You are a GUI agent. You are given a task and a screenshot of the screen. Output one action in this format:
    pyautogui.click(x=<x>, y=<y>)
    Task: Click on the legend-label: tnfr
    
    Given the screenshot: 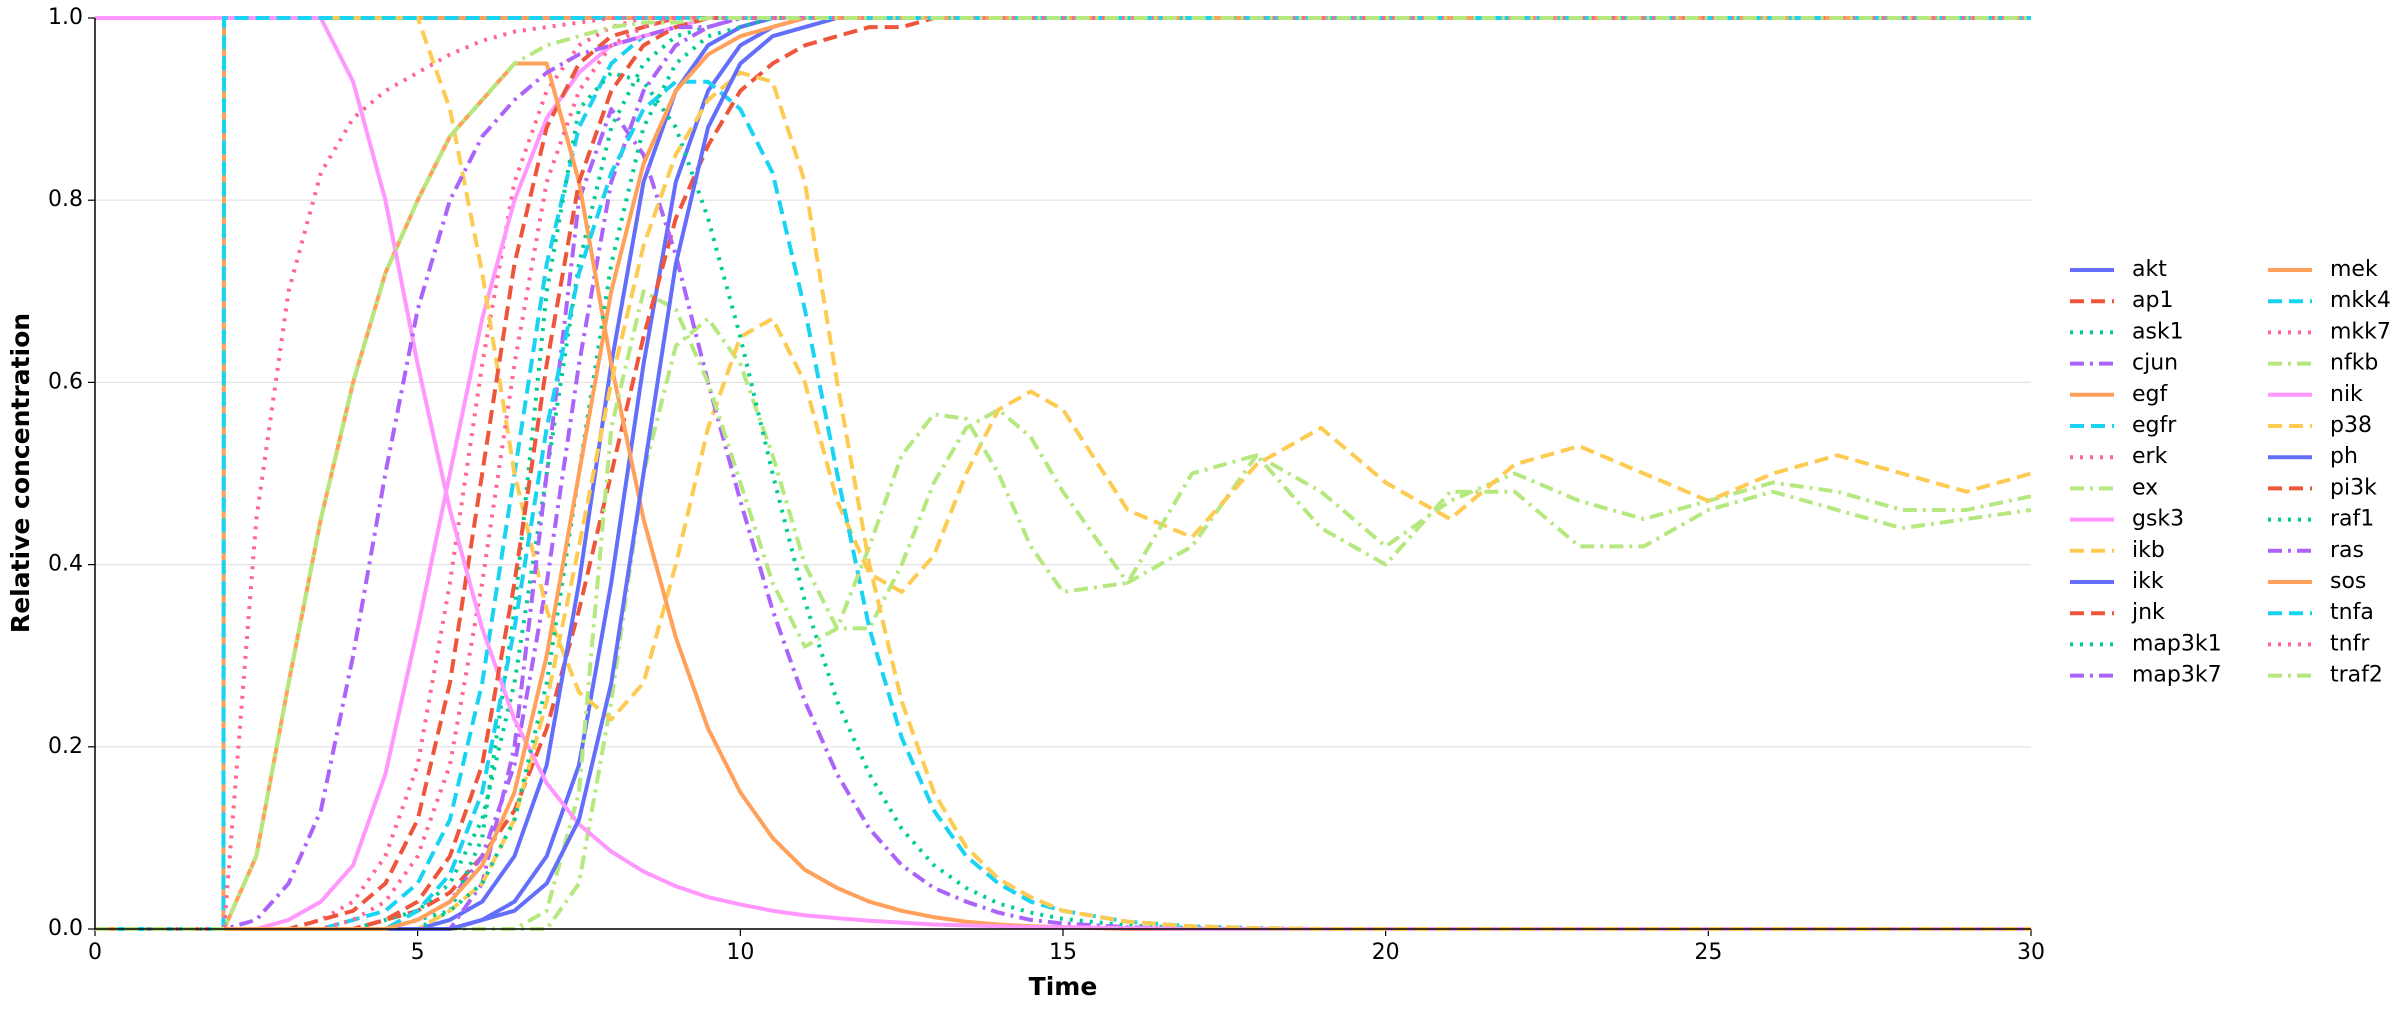 What is the action you would take?
    pyautogui.click(x=2350, y=643)
    